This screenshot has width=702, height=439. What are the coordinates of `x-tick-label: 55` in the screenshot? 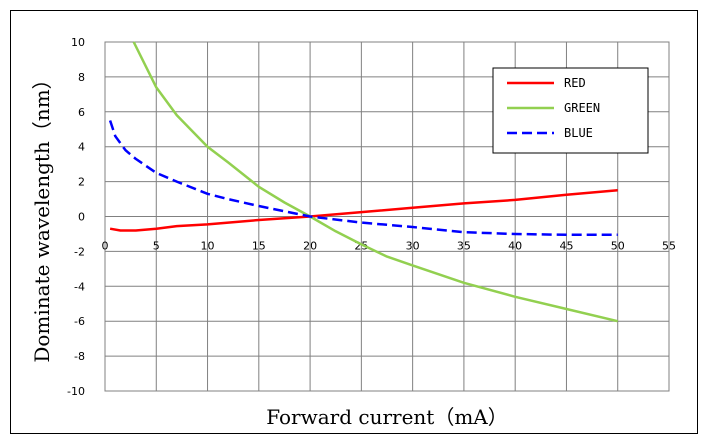 It's located at (669, 246).